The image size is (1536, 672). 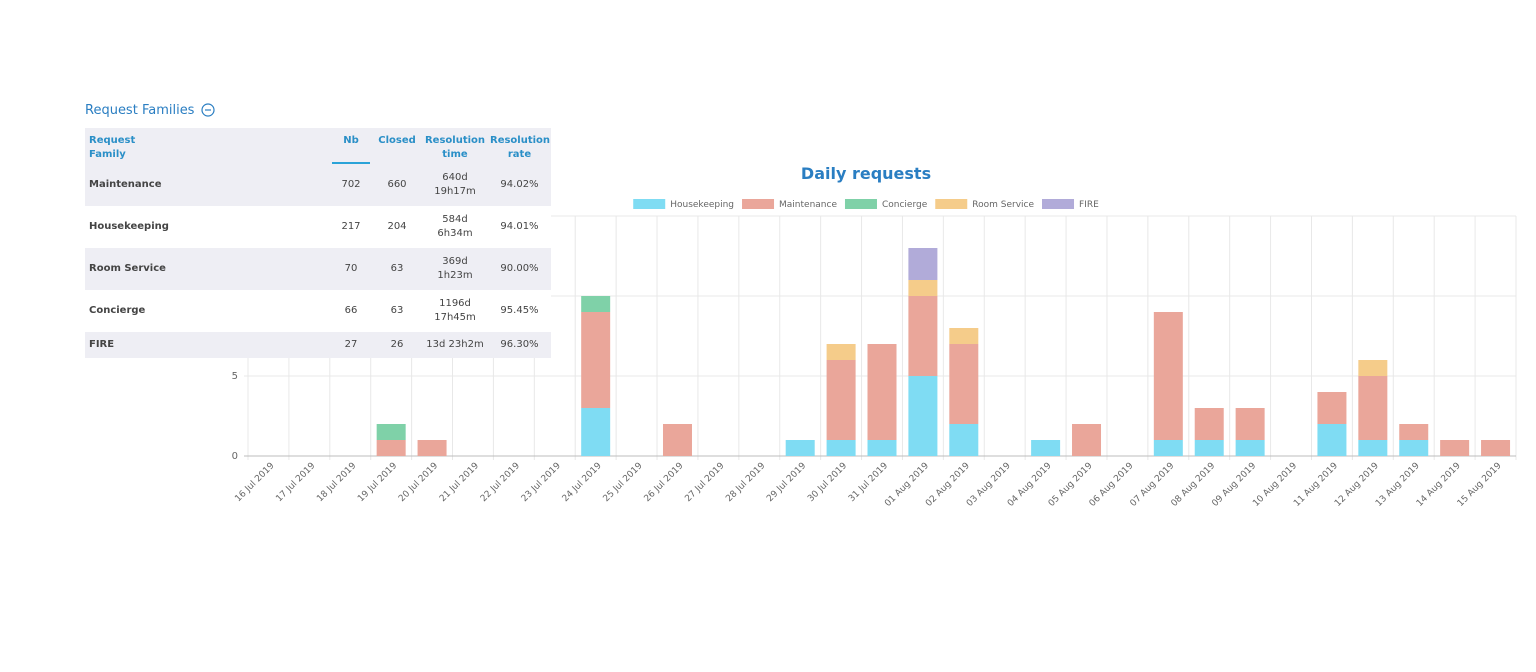 What do you see at coordinates (866, 173) in the screenshot?
I see `chart-title: Daily requests` at bounding box center [866, 173].